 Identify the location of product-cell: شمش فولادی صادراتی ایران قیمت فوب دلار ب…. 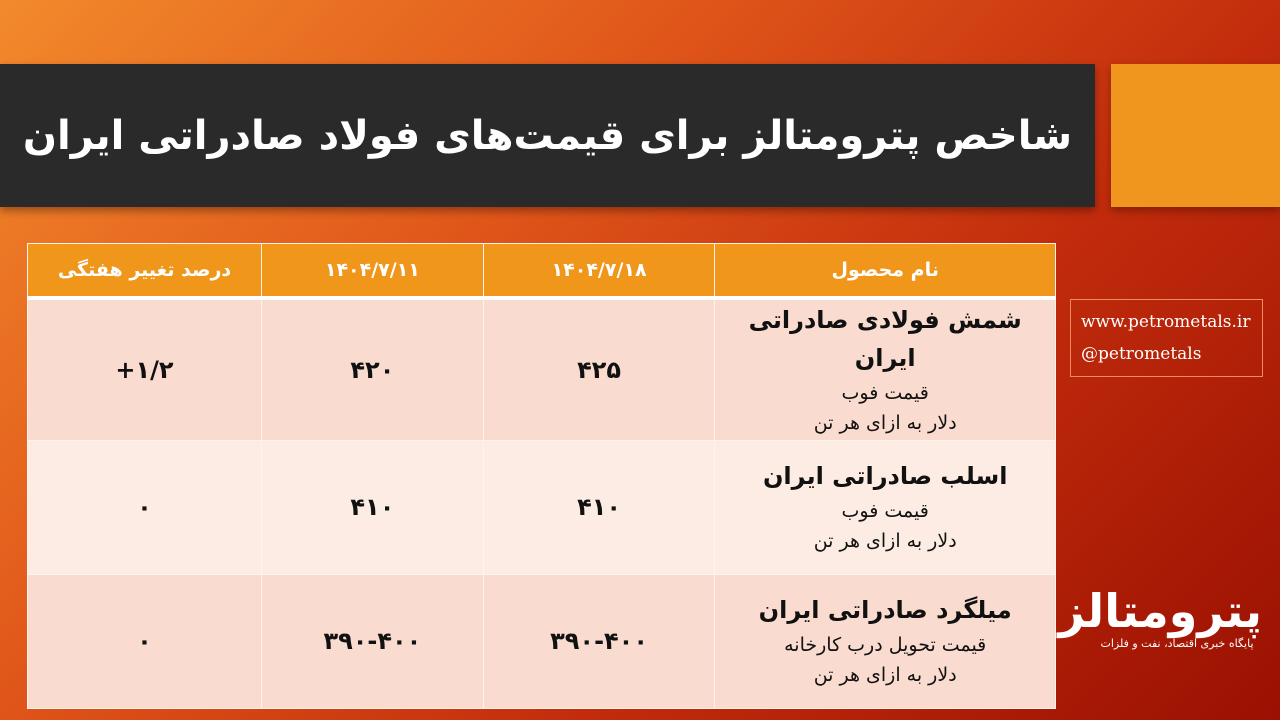
(885, 369).